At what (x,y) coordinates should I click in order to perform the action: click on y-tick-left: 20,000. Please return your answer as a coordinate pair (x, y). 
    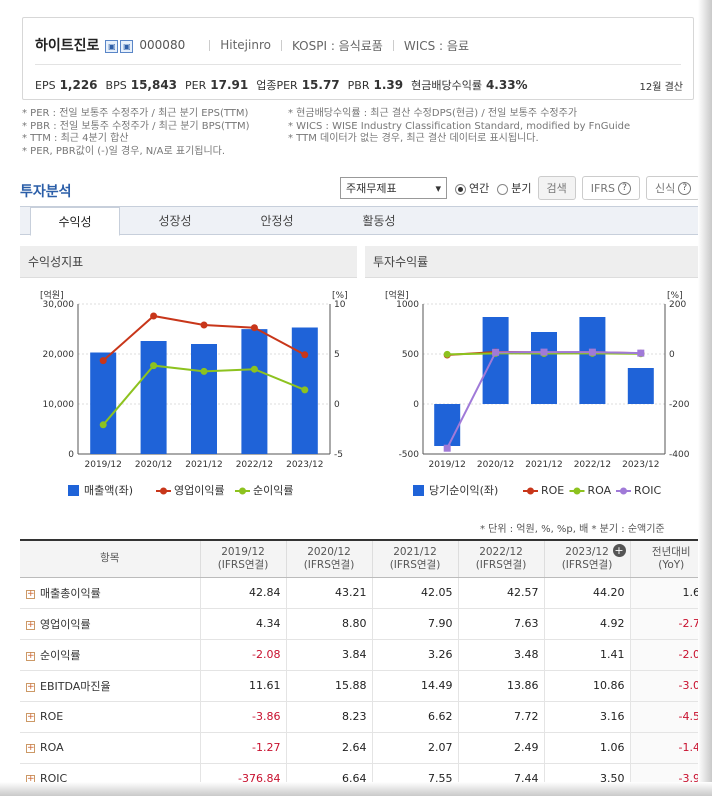
    Looking at the image, I should click on (59, 355).